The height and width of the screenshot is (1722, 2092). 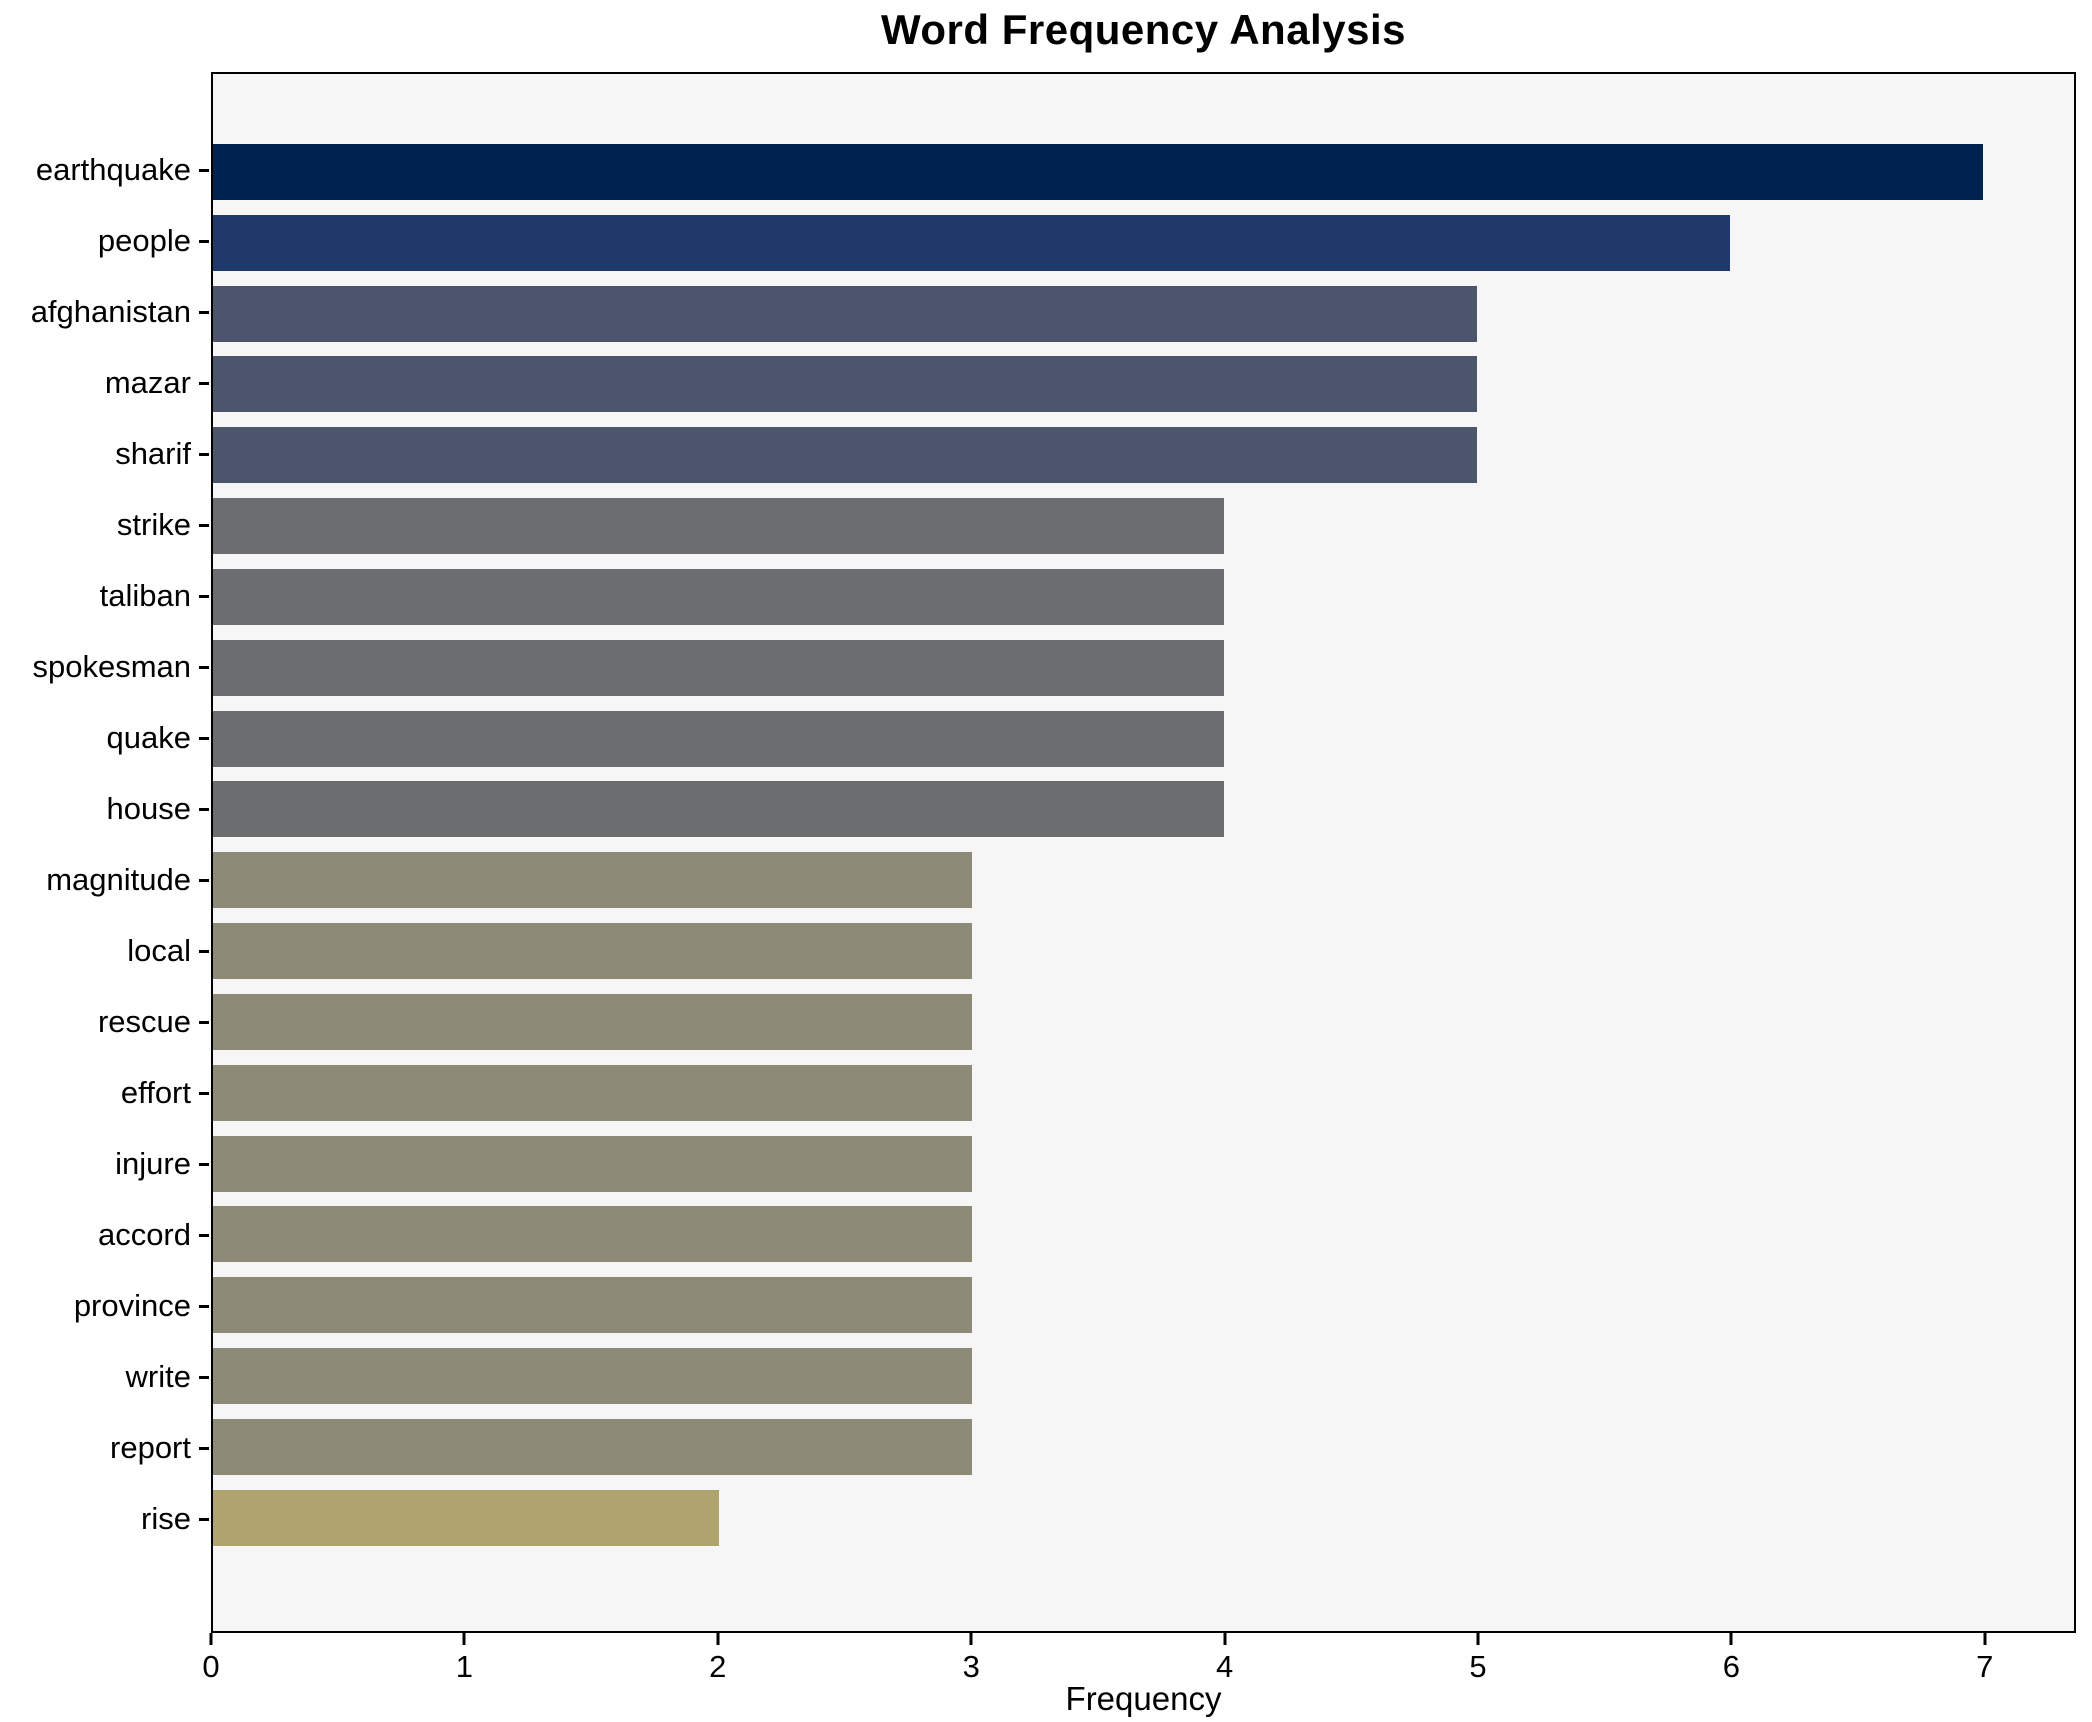 What do you see at coordinates (104, 312) in the screenshot?
I see `y-tick-row: afghanistan` at bounding box center [104, 312].